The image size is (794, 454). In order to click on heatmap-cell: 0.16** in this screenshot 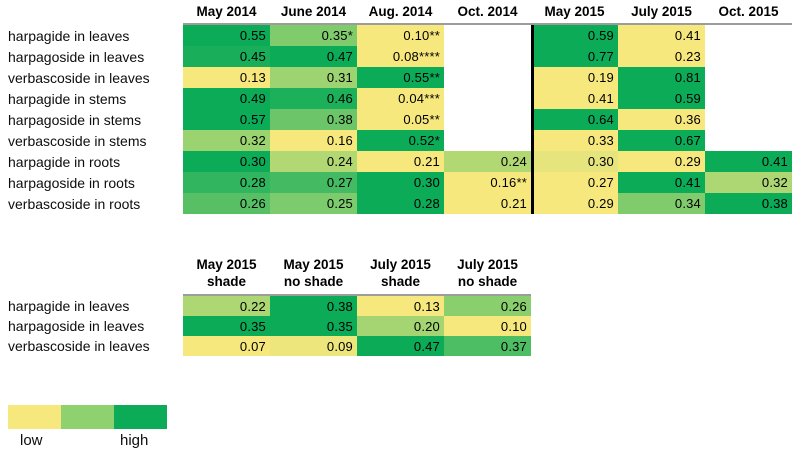, I will do `click(487, 182)`.